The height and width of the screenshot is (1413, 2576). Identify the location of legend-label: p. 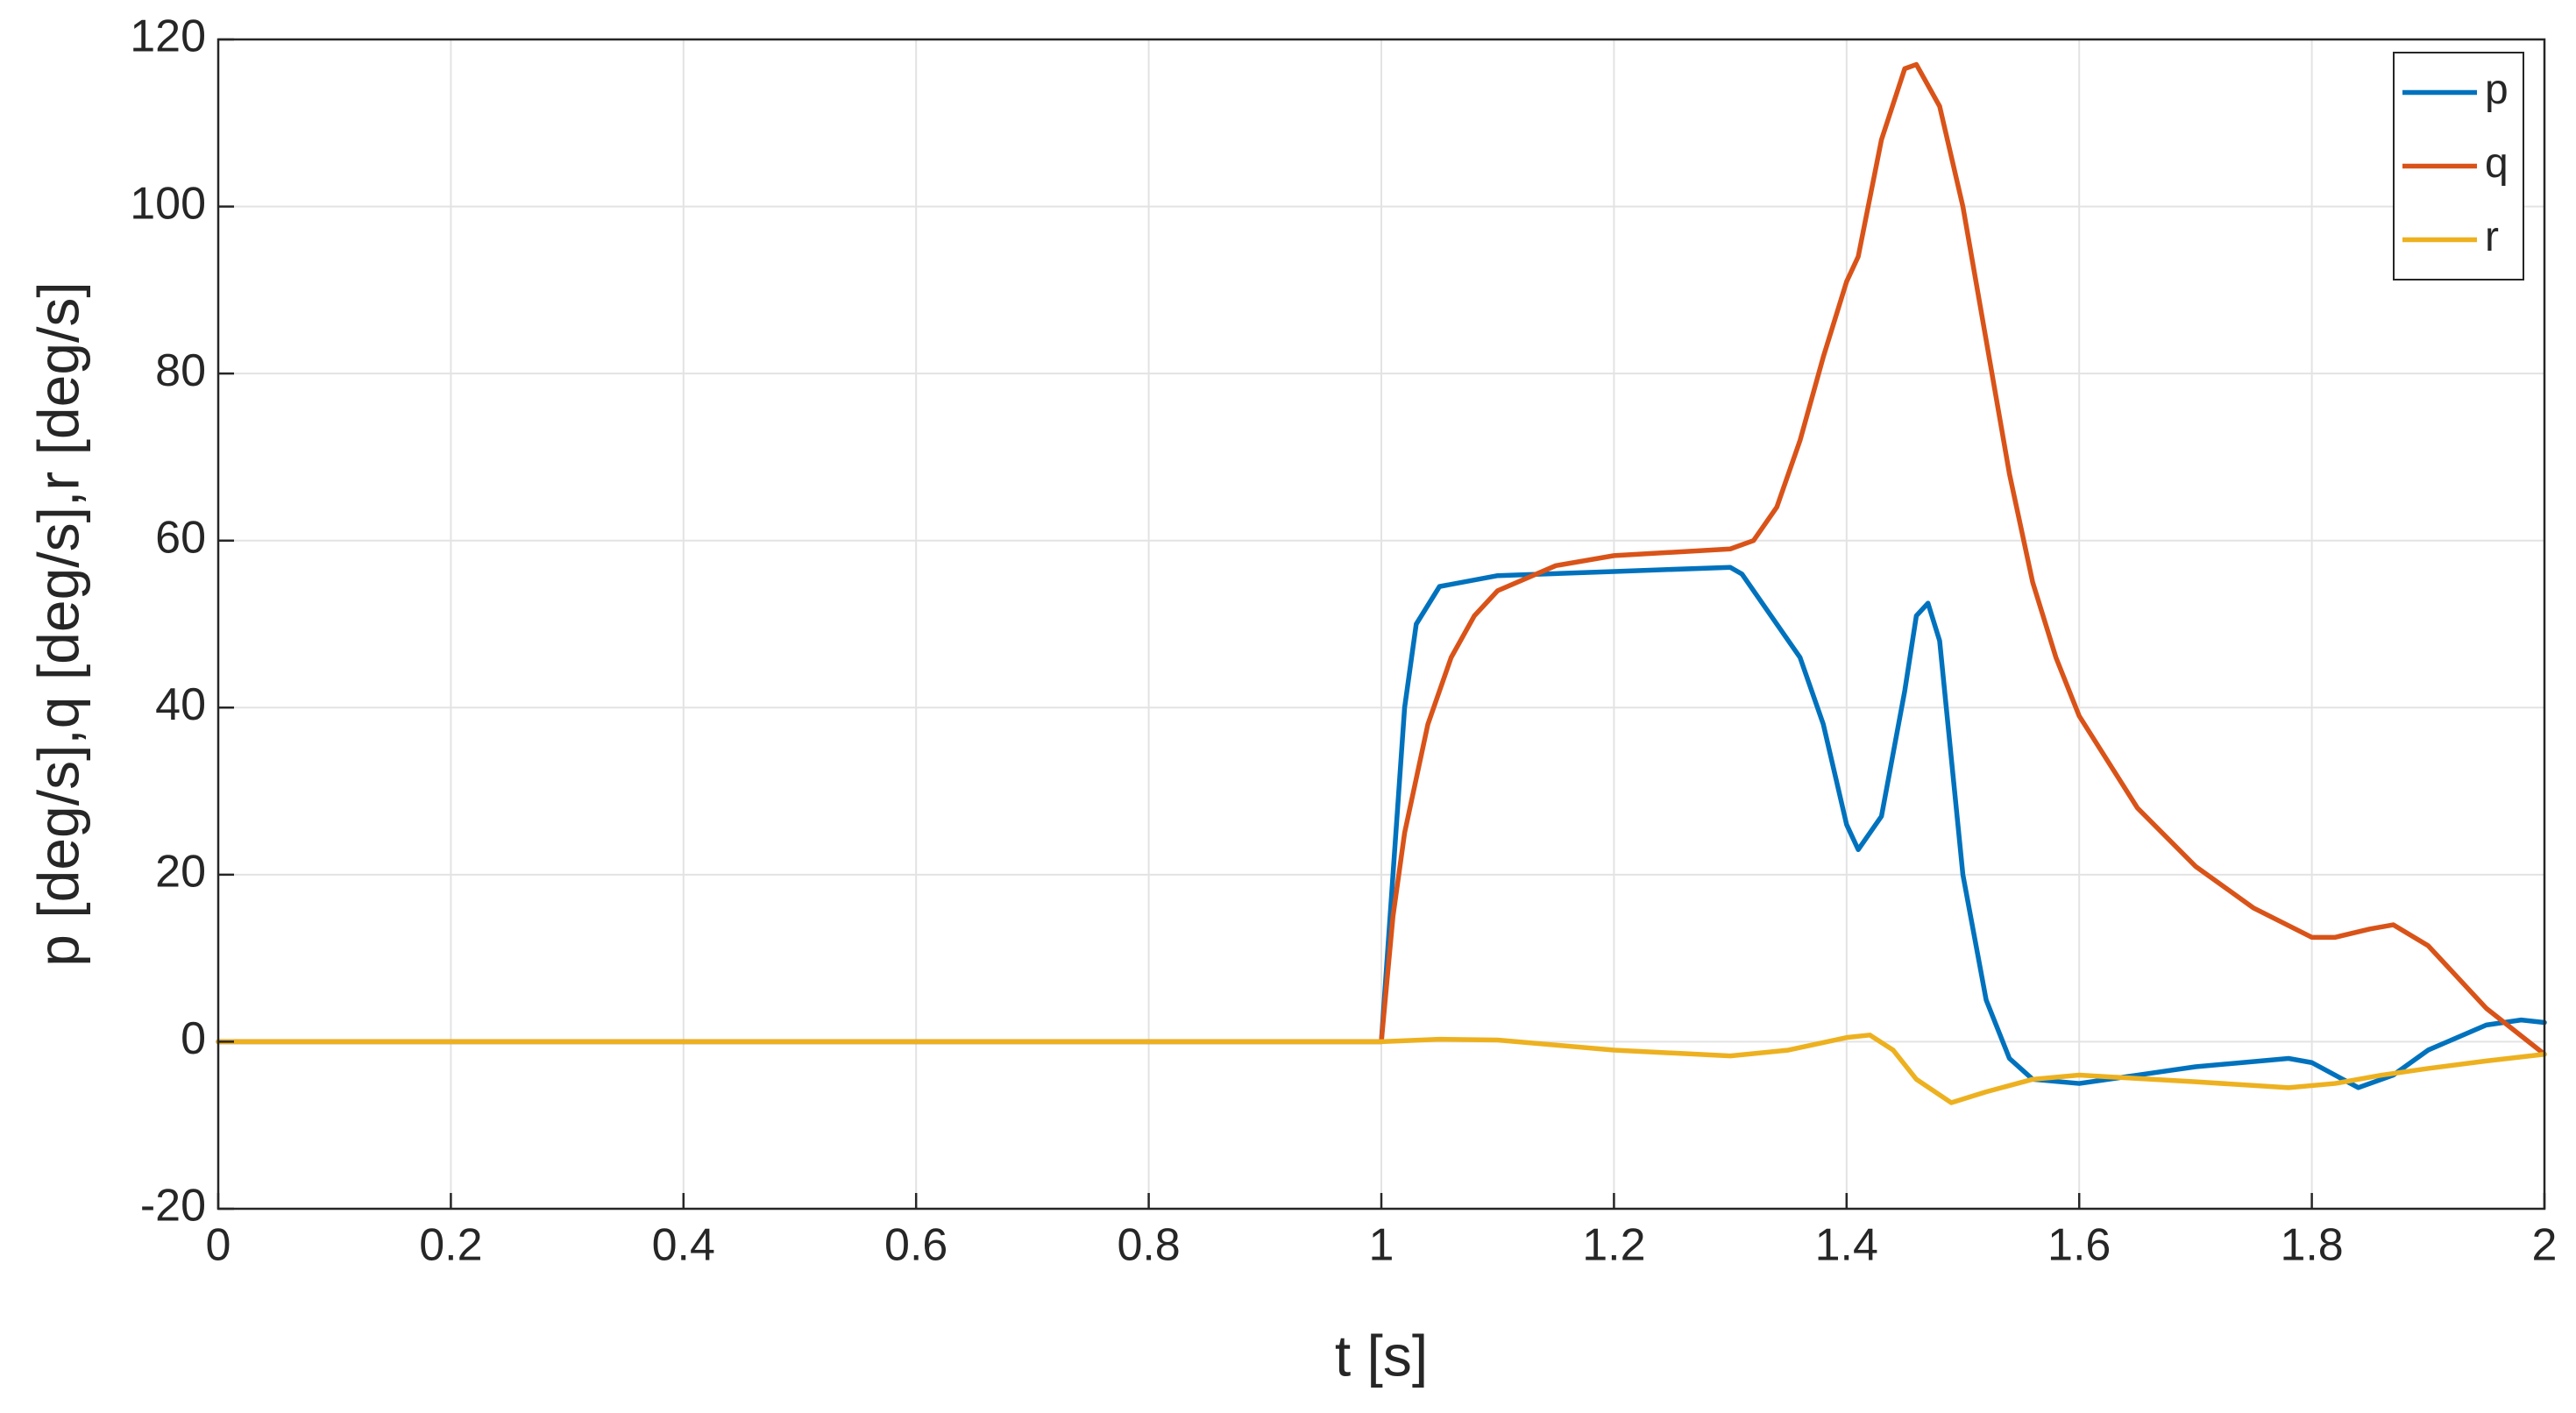
(2497, 90).